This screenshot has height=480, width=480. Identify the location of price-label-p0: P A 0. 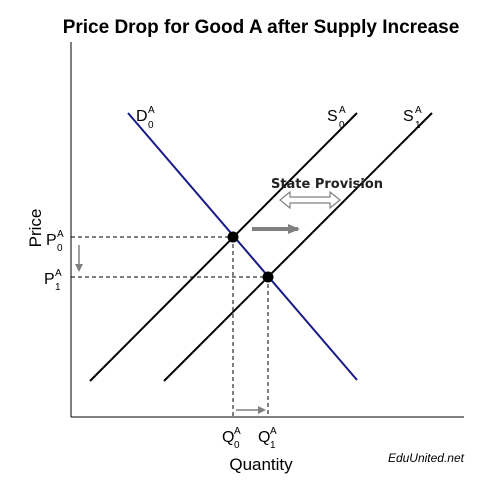
(55, 241).